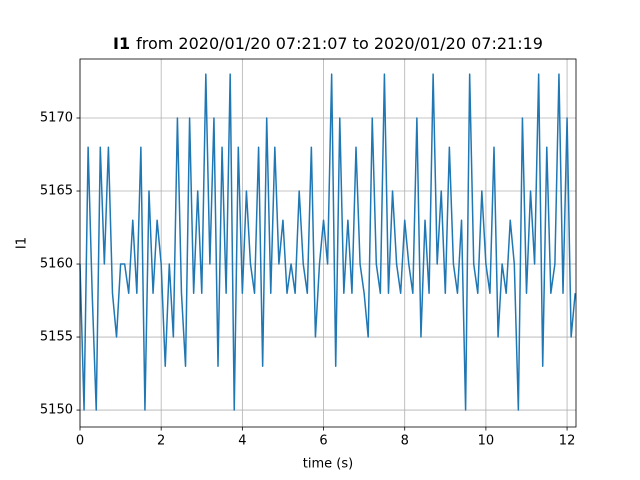  What do you see at coordinates (56, 337) in the screenshot?
I see `y-tick-label: 5155` at bounding box center [56, 337].